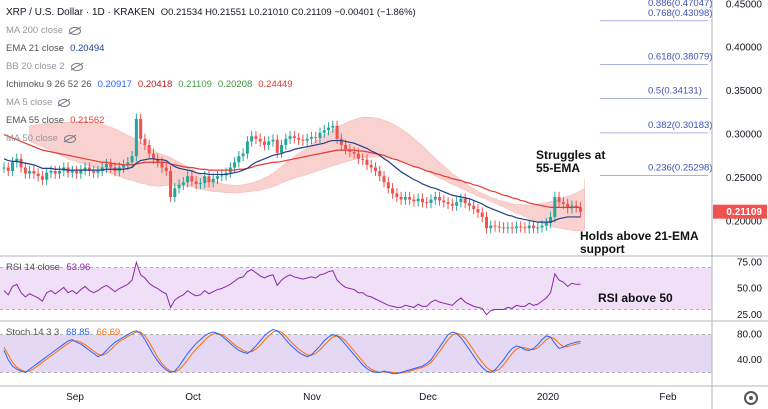  I want to click on legend-row-ma-200-close: MA 200 close, so click(211, 31).